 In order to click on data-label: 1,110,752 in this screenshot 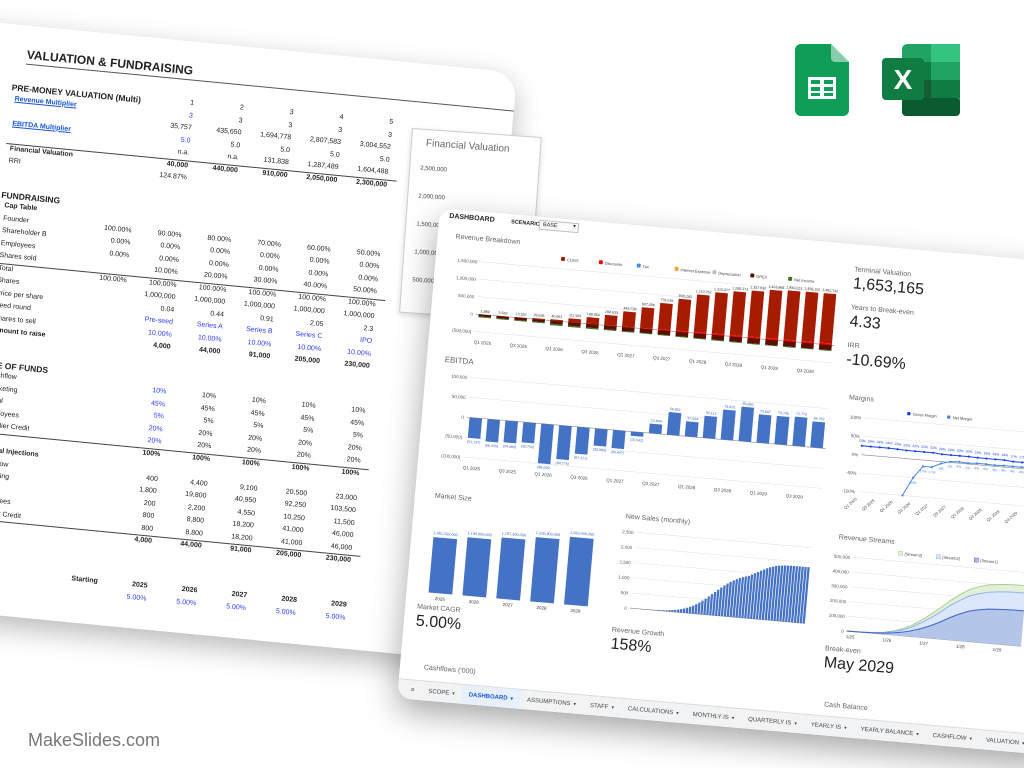, I will do `click(704, 291)`.